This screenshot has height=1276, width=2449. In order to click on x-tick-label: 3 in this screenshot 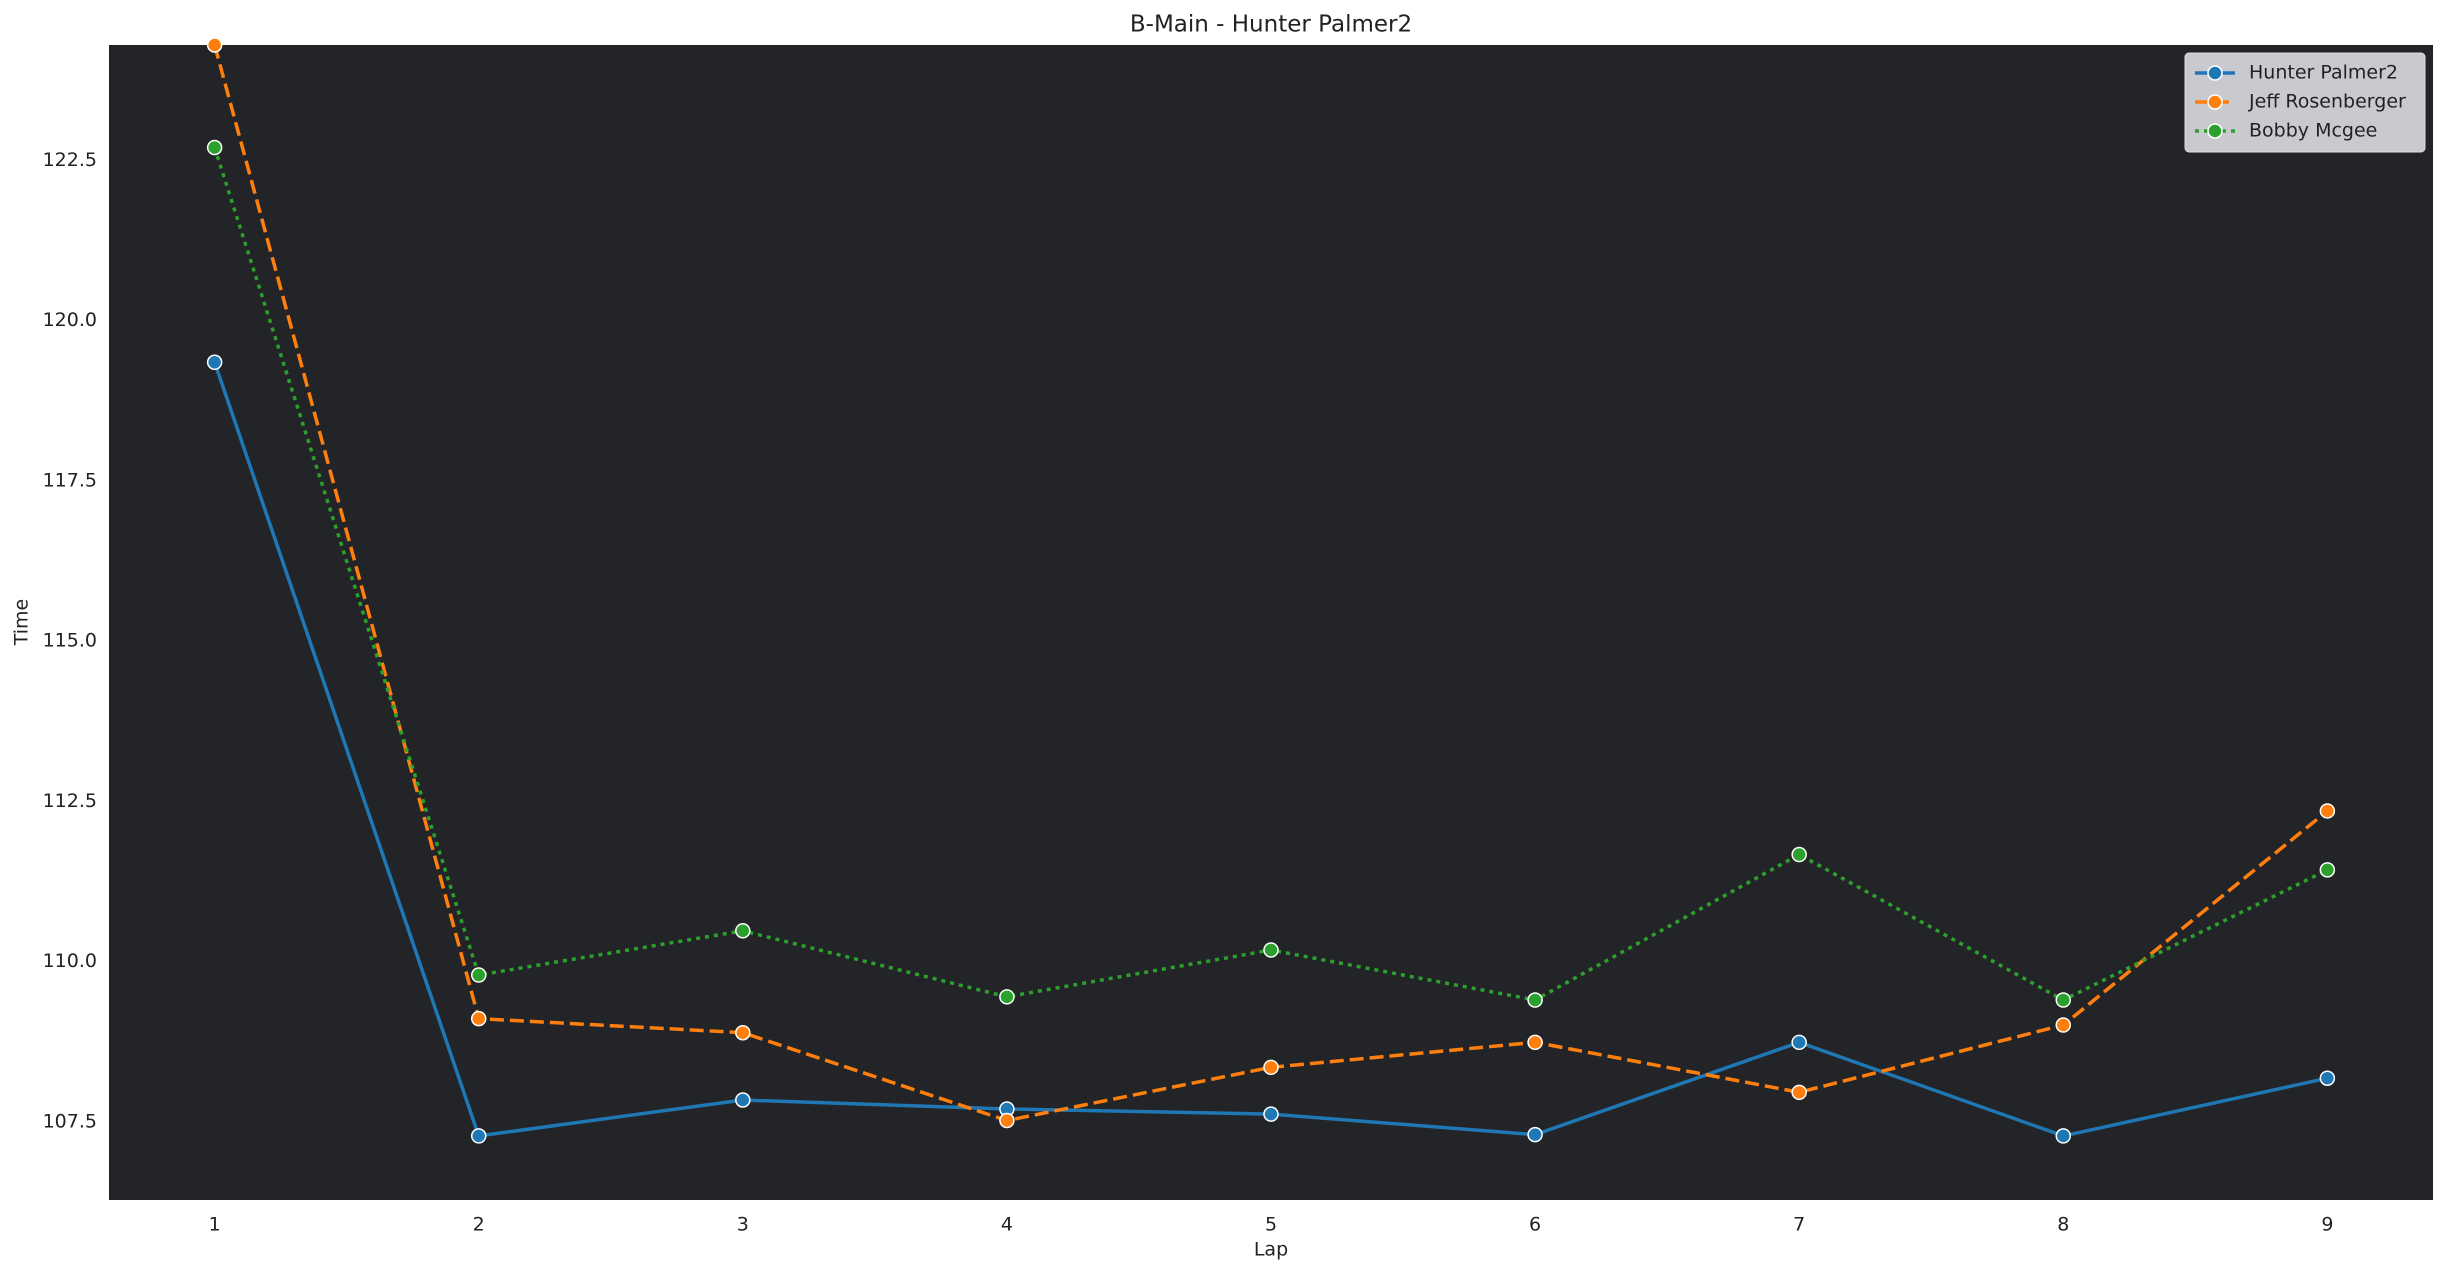, I will do `click(743, 1225)`.